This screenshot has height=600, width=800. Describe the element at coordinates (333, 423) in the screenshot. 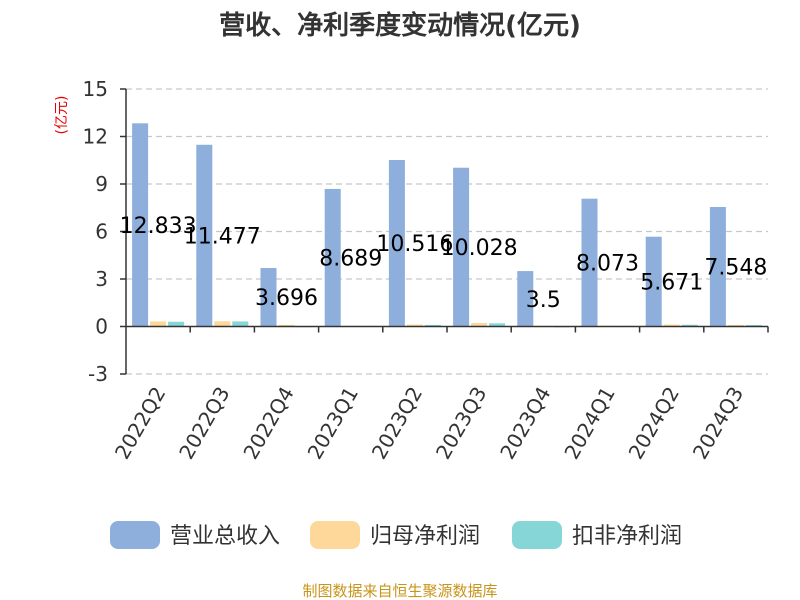

I see `x-tick-label: 2023Q1` at that location.